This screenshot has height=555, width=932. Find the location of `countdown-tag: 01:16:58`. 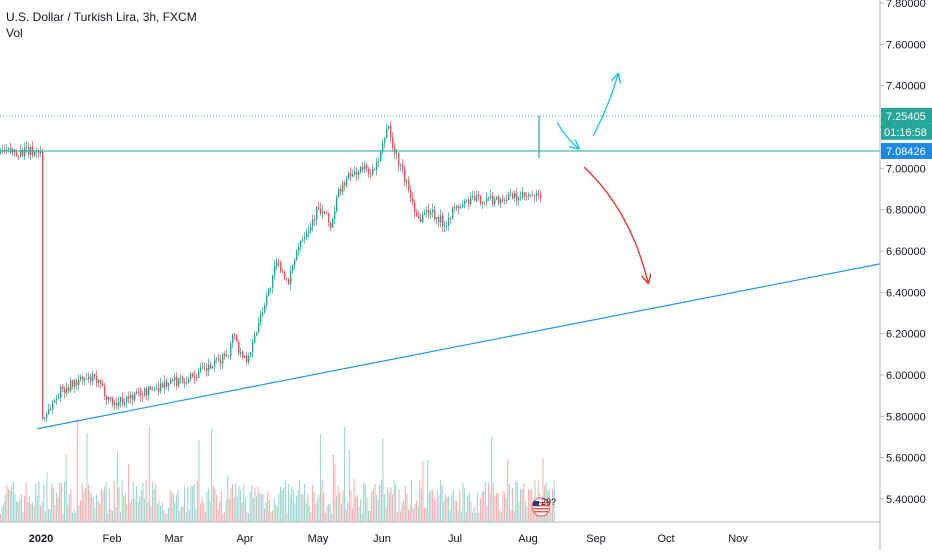

countdown-tag: 01:16:58 is located at coordinates (905, 133).